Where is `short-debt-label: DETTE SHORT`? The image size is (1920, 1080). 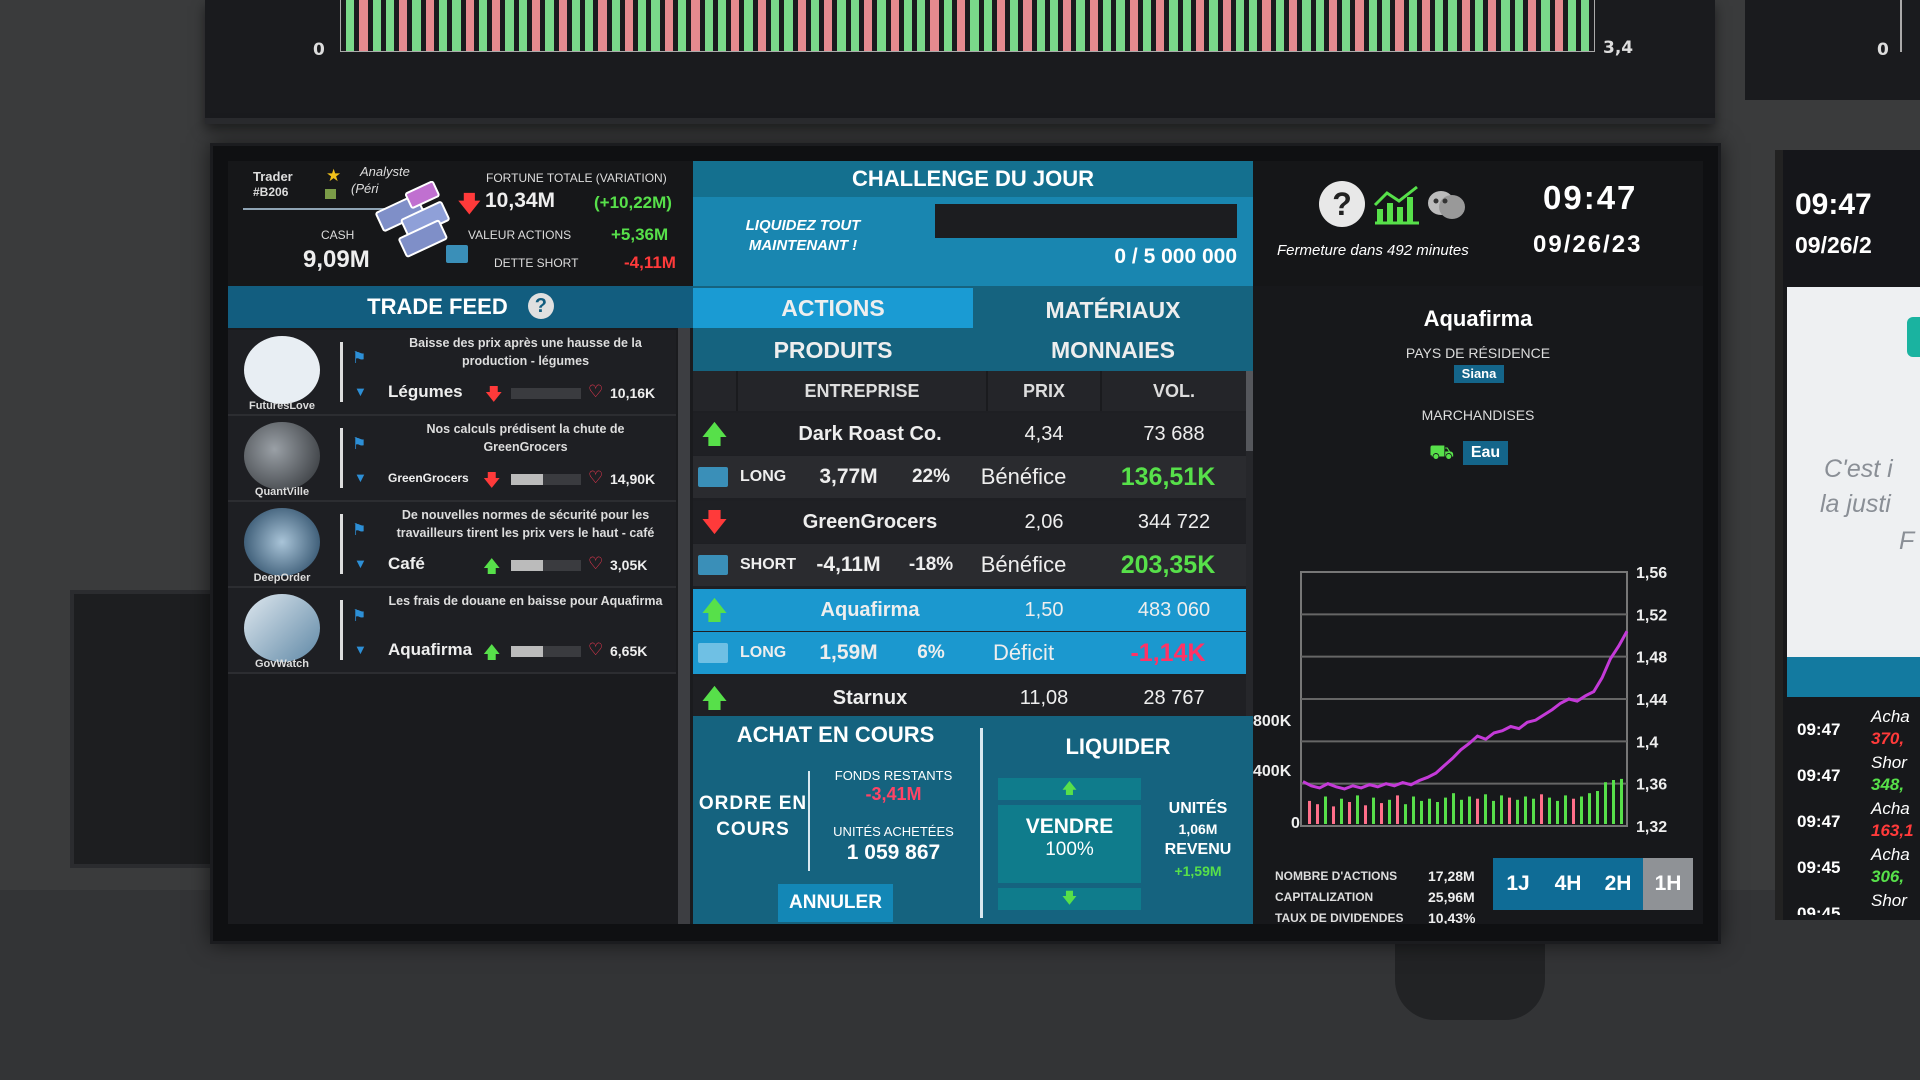
short-debt-label: DETTE SHORT is located at coordinates (536, 263).